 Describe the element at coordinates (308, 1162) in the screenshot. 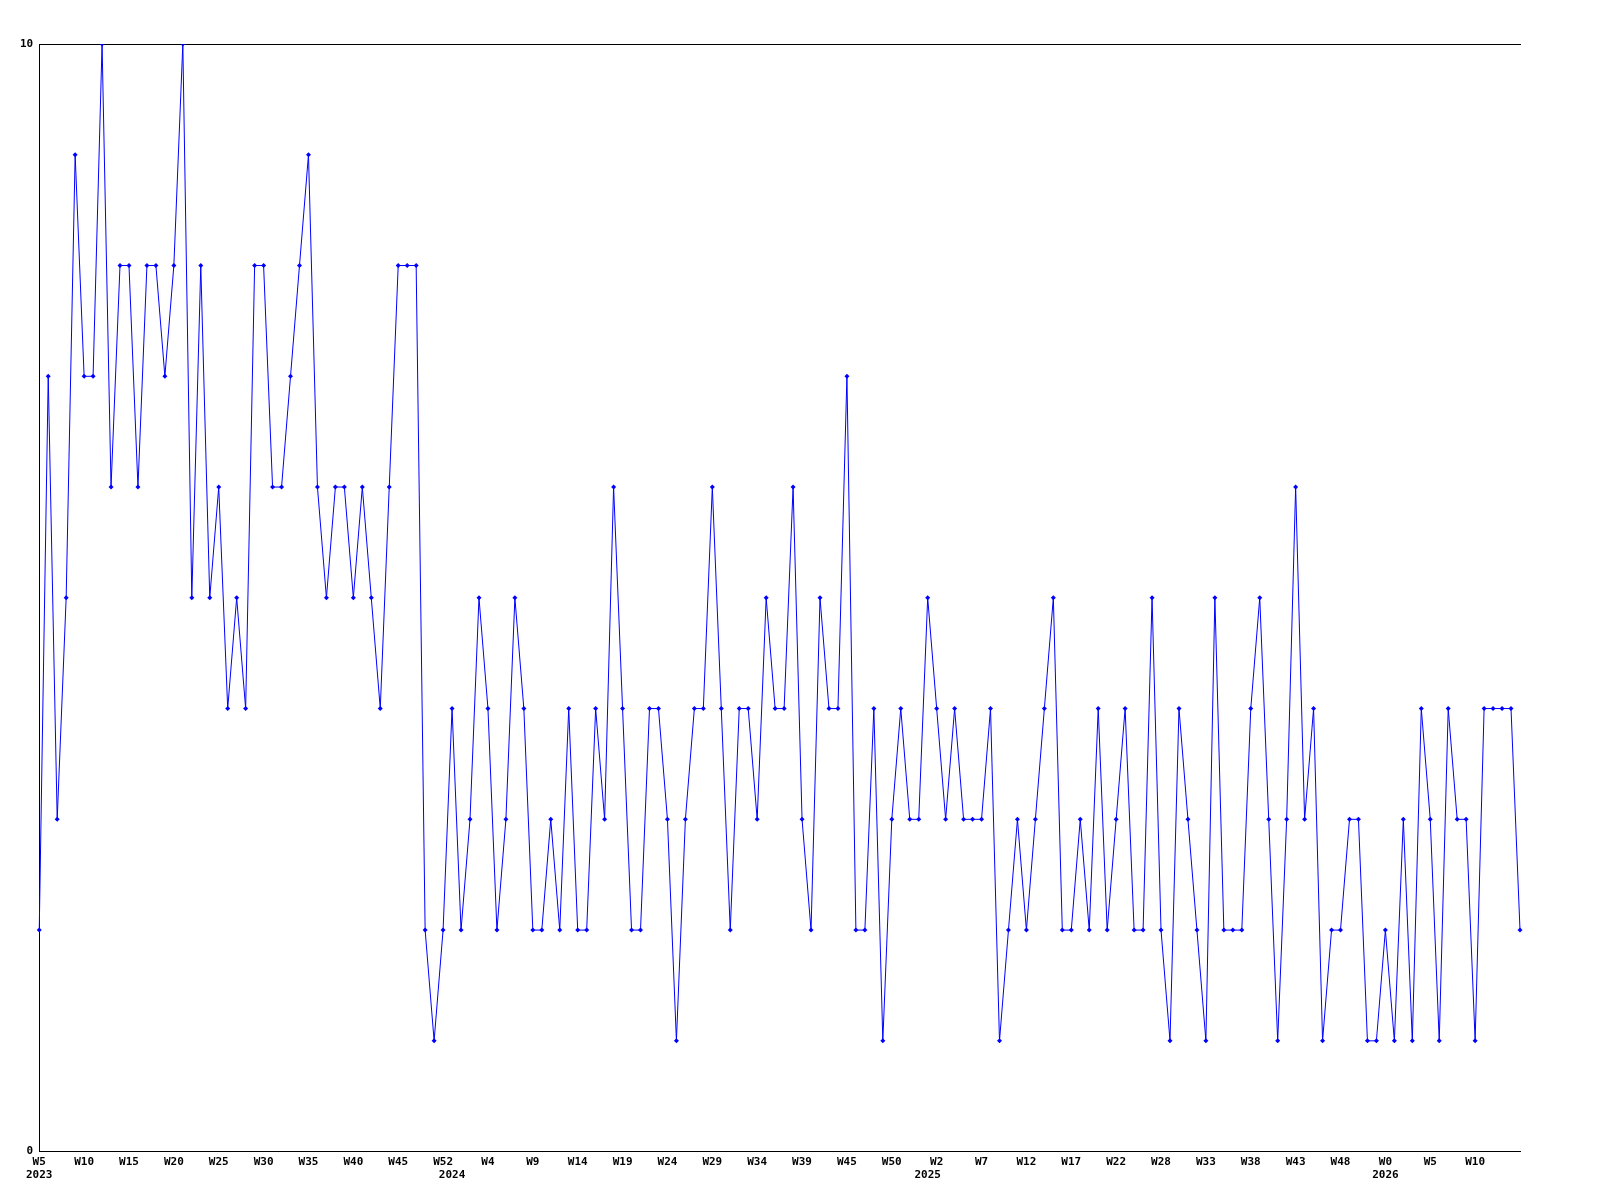

I see `x-tick-label: W35` at that location.